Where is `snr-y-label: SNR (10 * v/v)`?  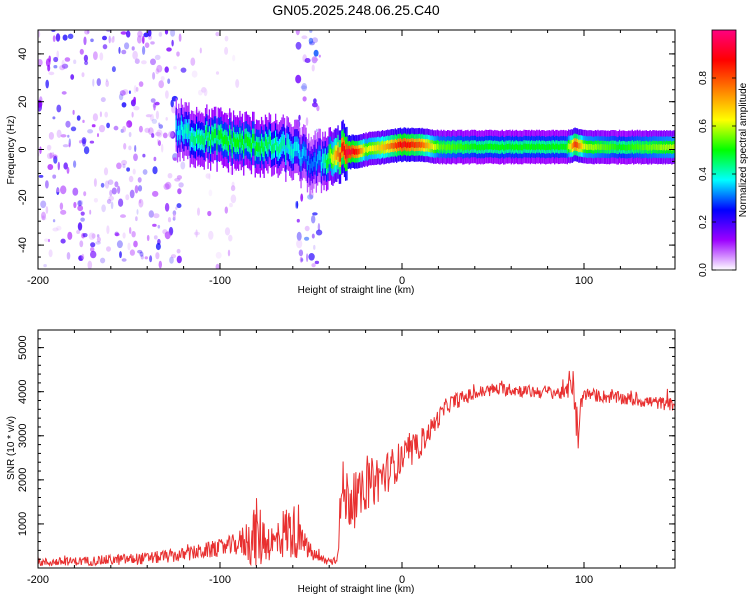
snr-y-label: SNR (10 * v/v) is located at coordinates (11, 448).